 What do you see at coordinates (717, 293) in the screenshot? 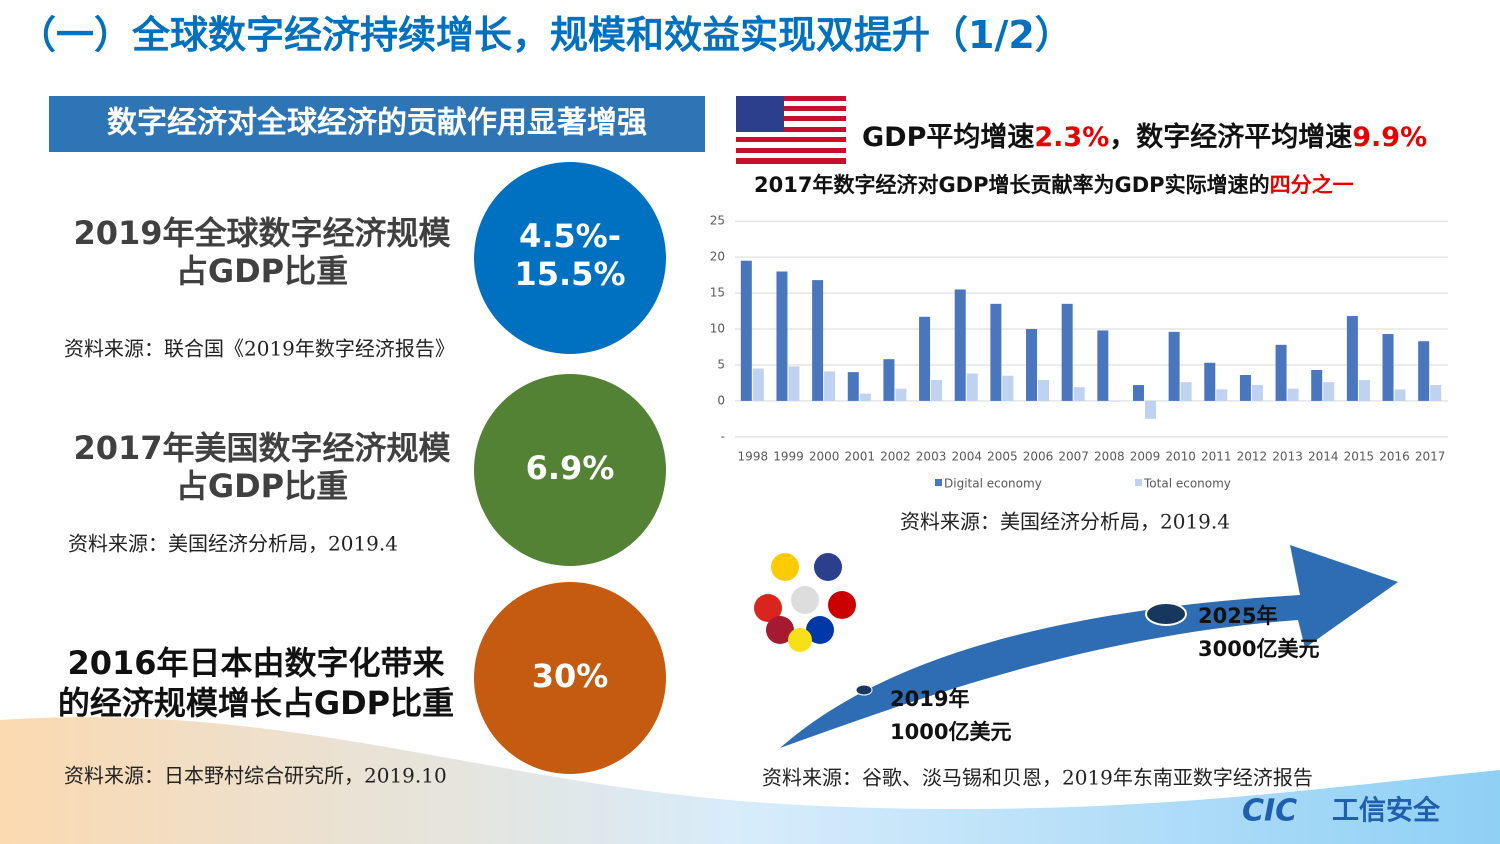
I see `y-tick-label: 15` at bounding box center [717, 293].